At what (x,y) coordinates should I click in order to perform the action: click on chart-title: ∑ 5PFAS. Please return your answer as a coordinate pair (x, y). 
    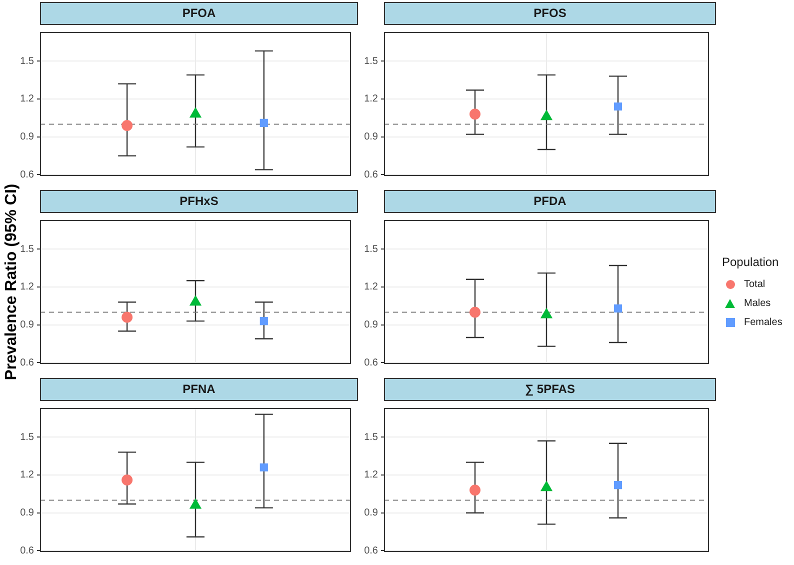
    Looking at the image, I should click on (550, 389).